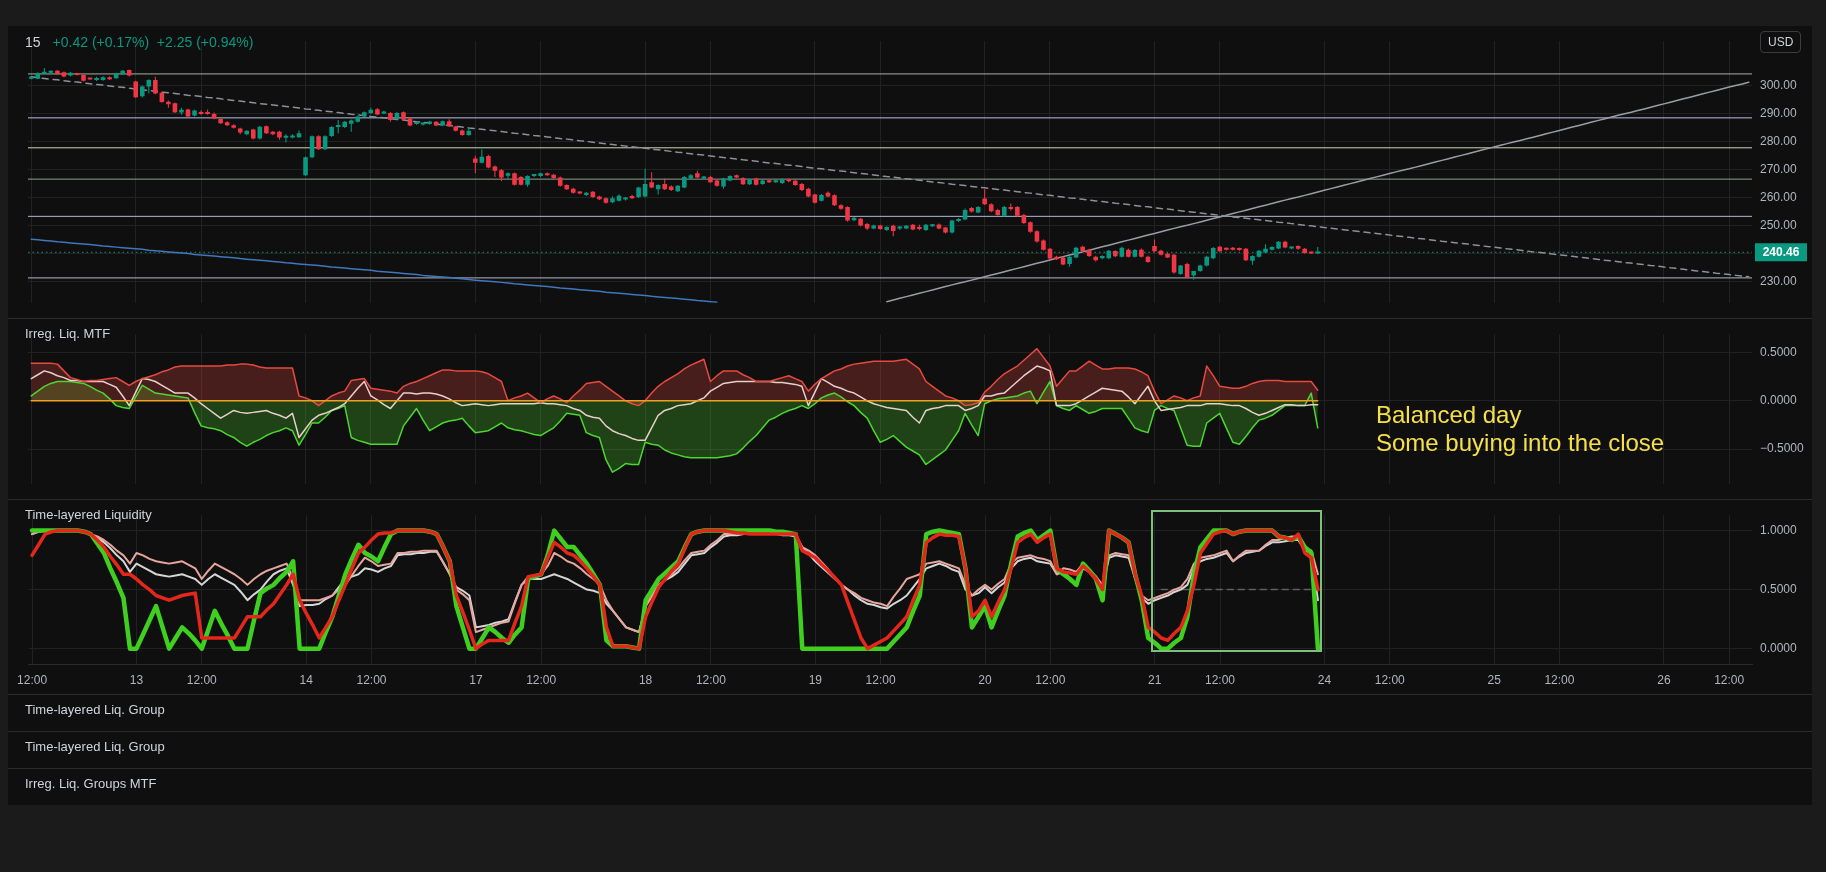  I want to click on x-tick-label: 20, so click(985, 679).